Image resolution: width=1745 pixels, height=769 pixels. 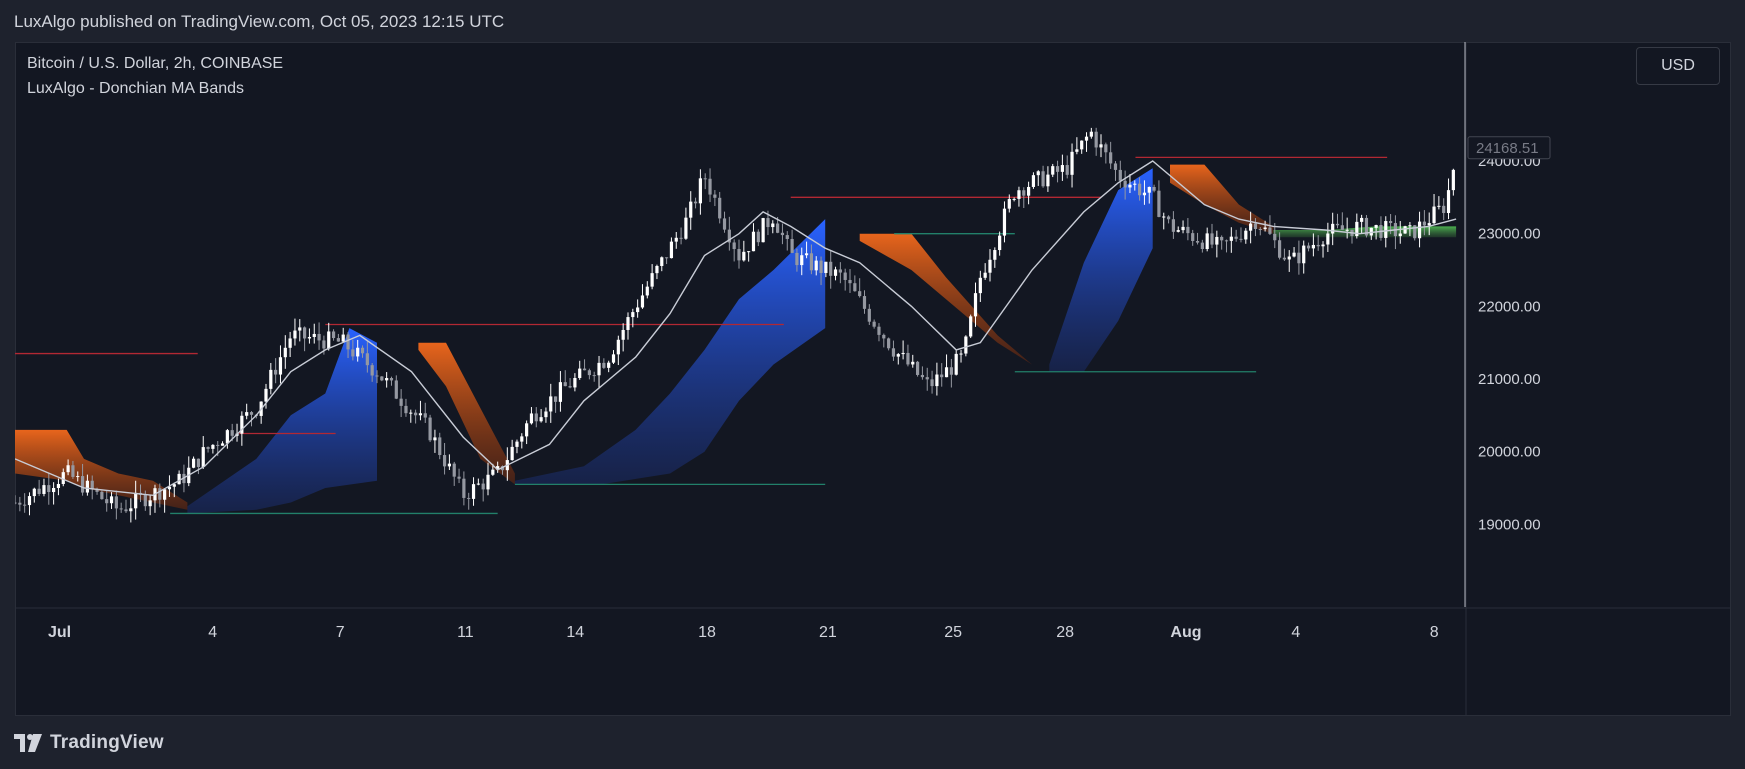 I want to click on symbol-legend: Bitcoin / U.S. Dollar, 2h, COINBASE, so click(x=155, y=63).